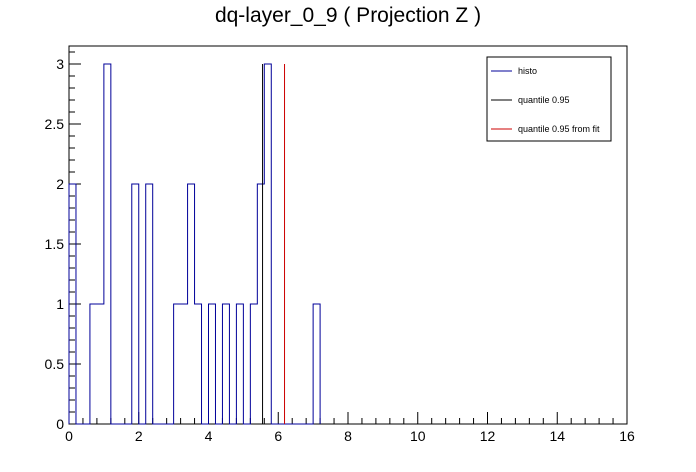 The height and width of the screenshot is (472, 696). What do you see at coordinates (557, 436) in the screenshot?
I see `x-tick-label: 14` at bounding box center [557, 436].